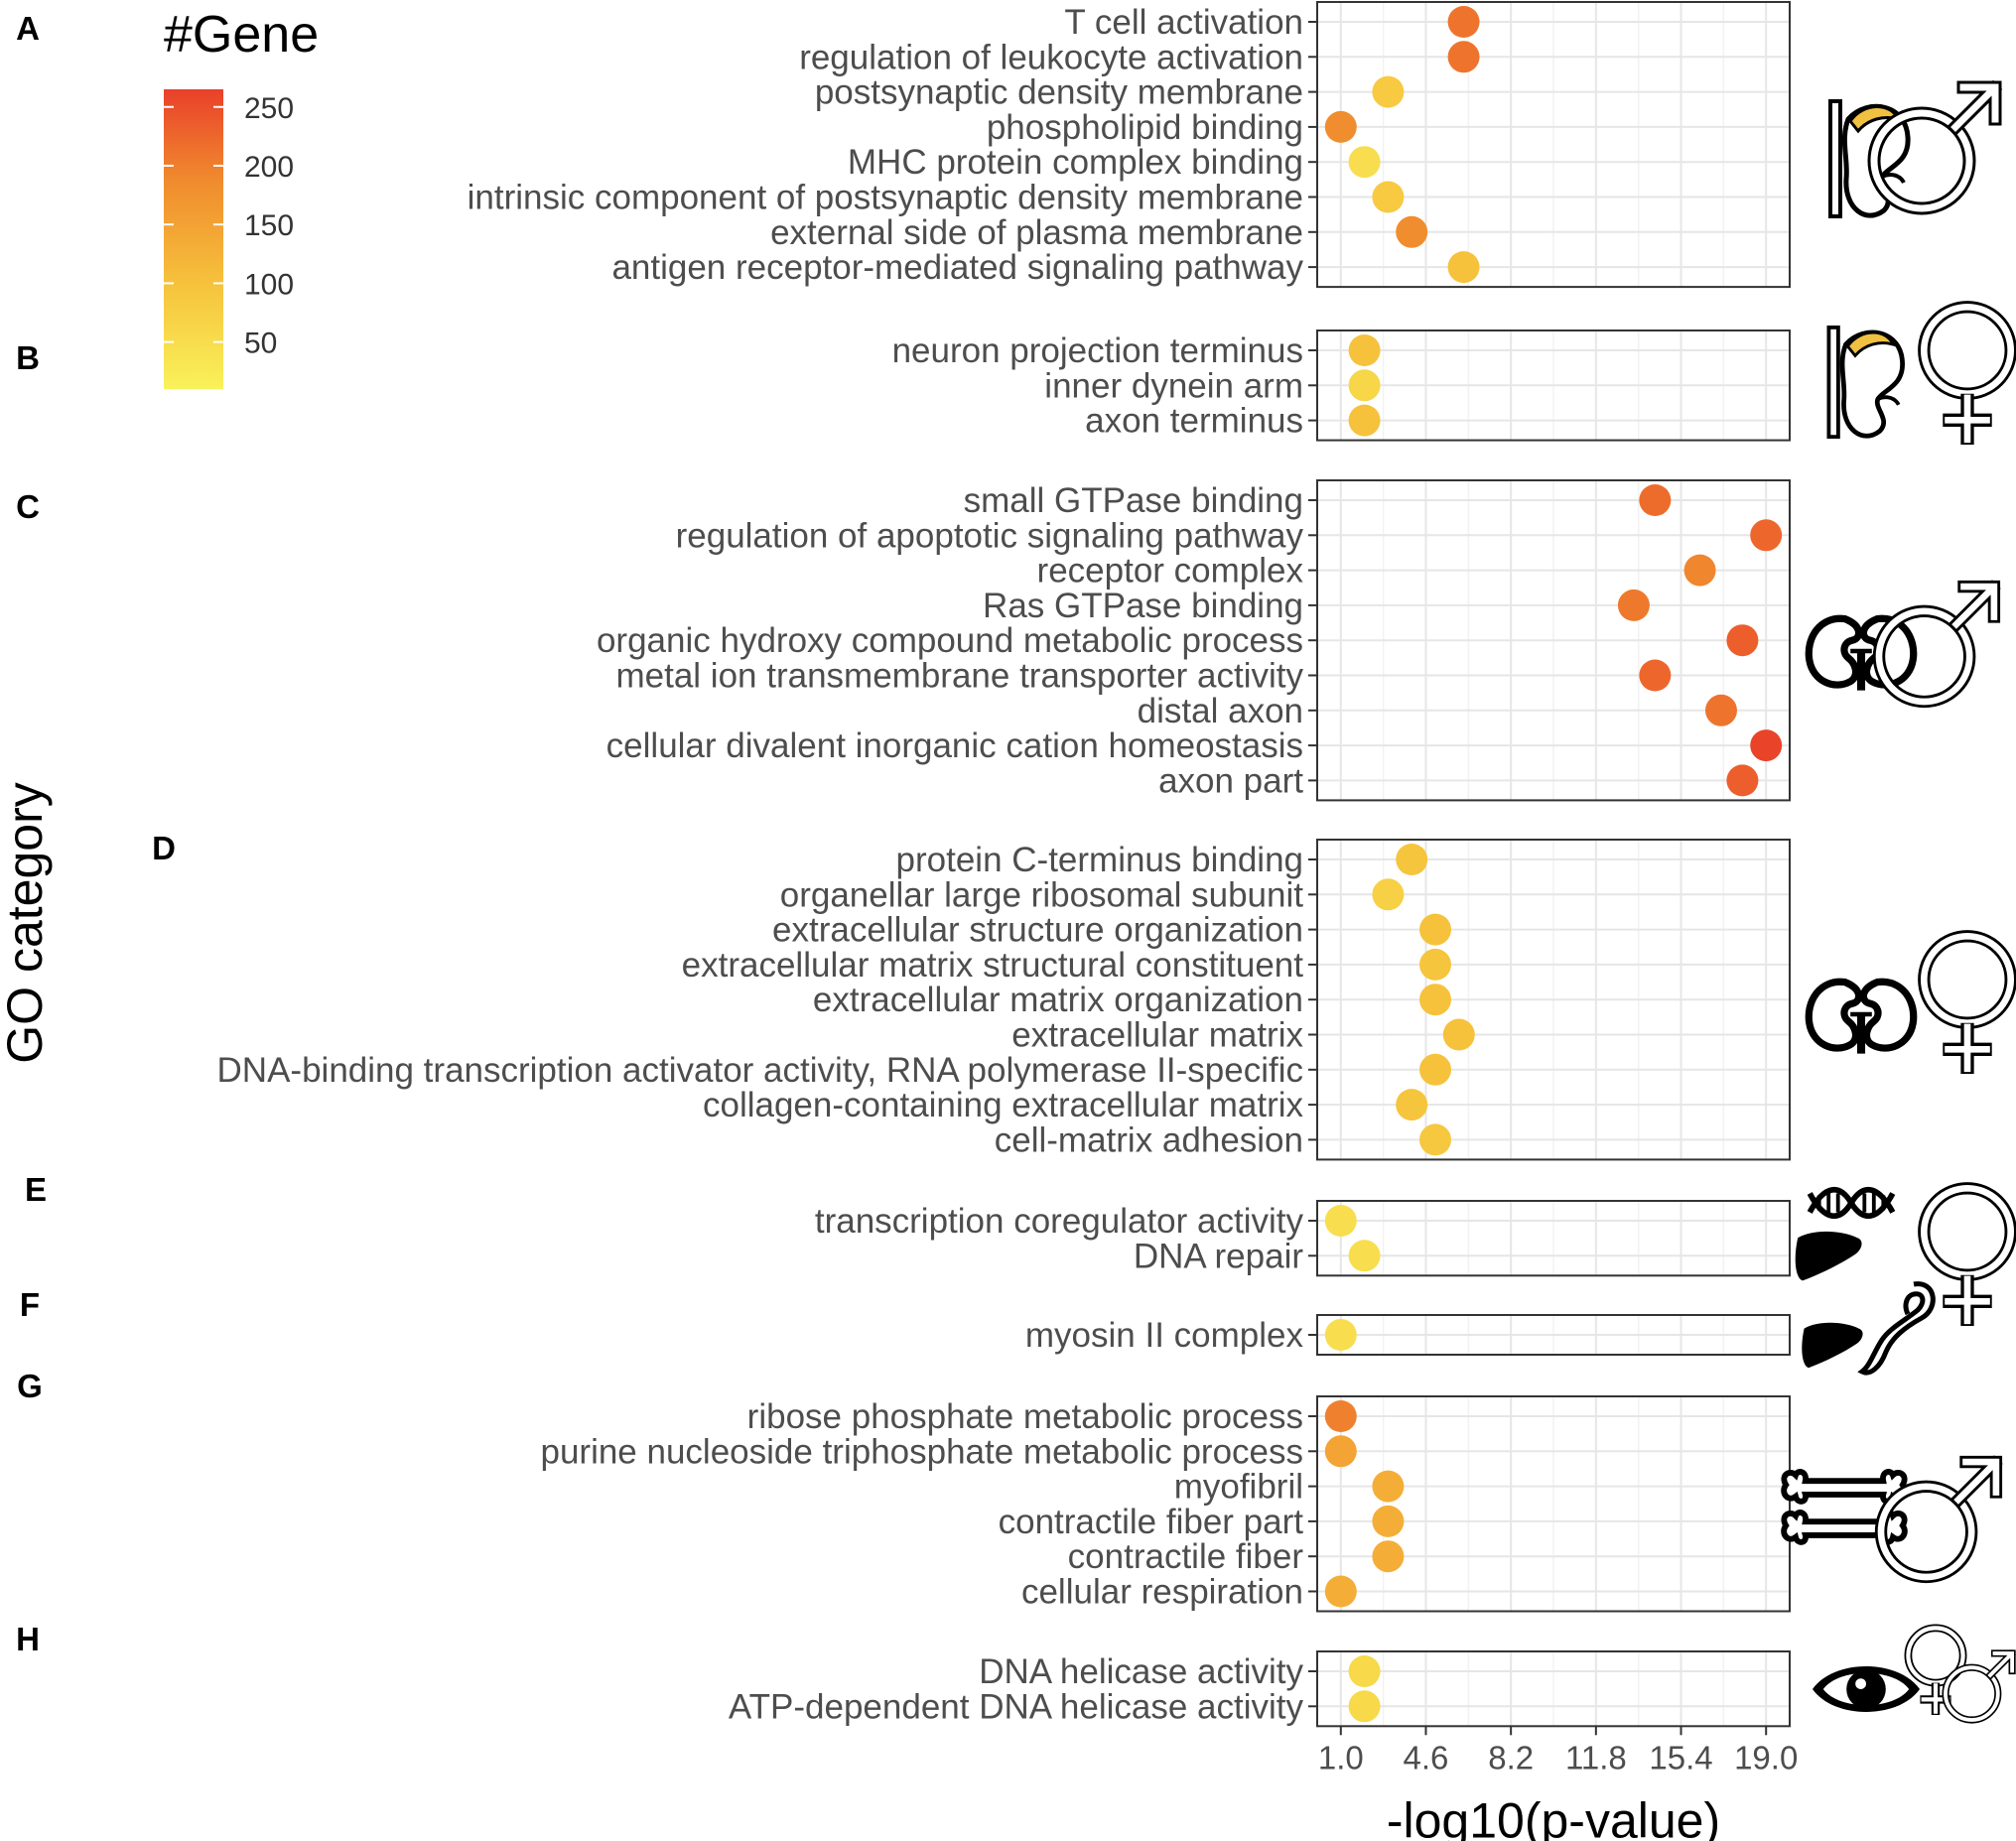 Image resolution: width=2016 pixels, height=1841 pixels. Describe the element at coordinates (1171, 572) in the screenshot. I see `go-term-label: receptor complex` at that location.